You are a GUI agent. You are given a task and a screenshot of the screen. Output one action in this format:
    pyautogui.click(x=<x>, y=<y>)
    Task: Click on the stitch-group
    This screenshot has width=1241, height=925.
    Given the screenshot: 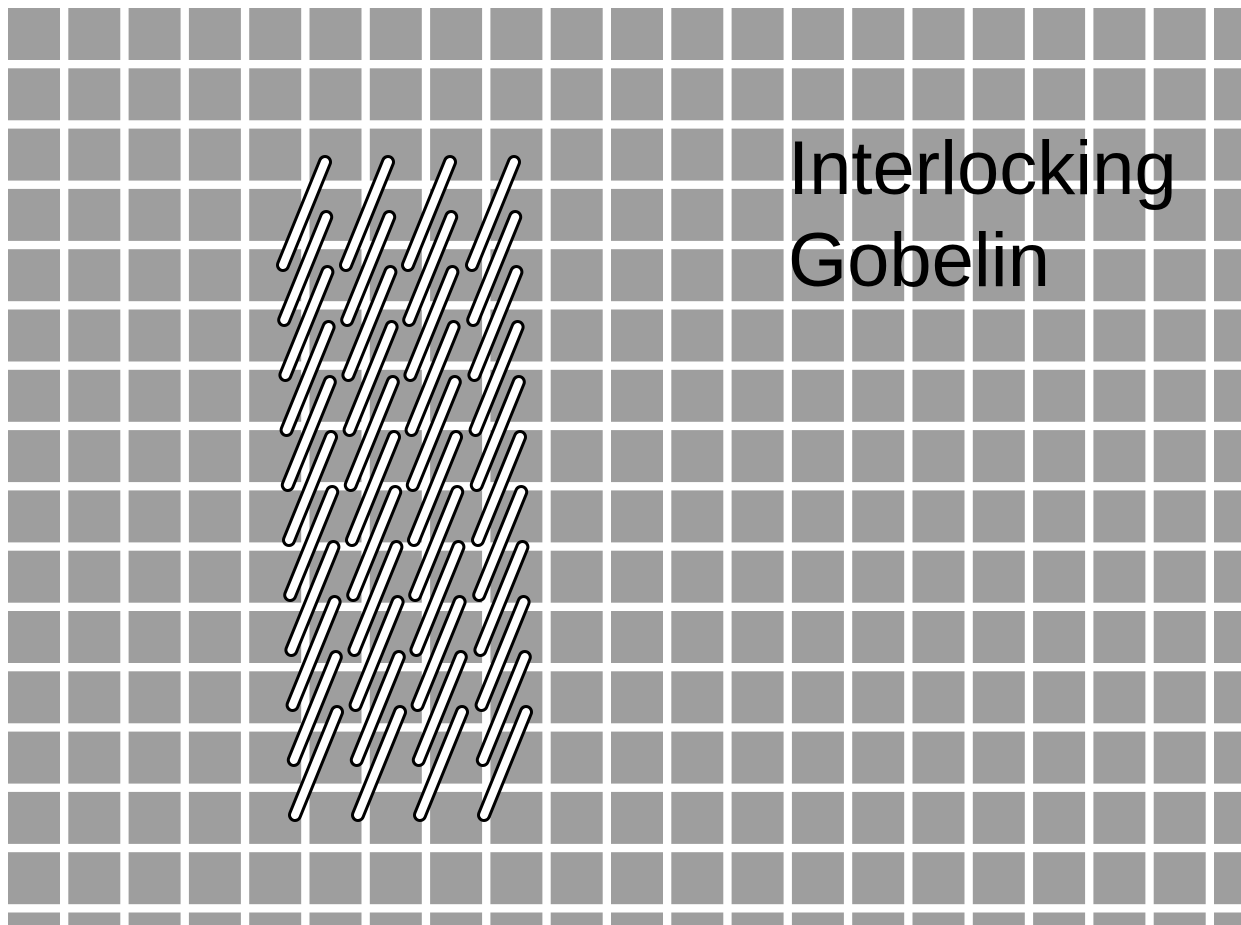 What is the action you would take?
    pyautogui.click(x=404, y=488)
    